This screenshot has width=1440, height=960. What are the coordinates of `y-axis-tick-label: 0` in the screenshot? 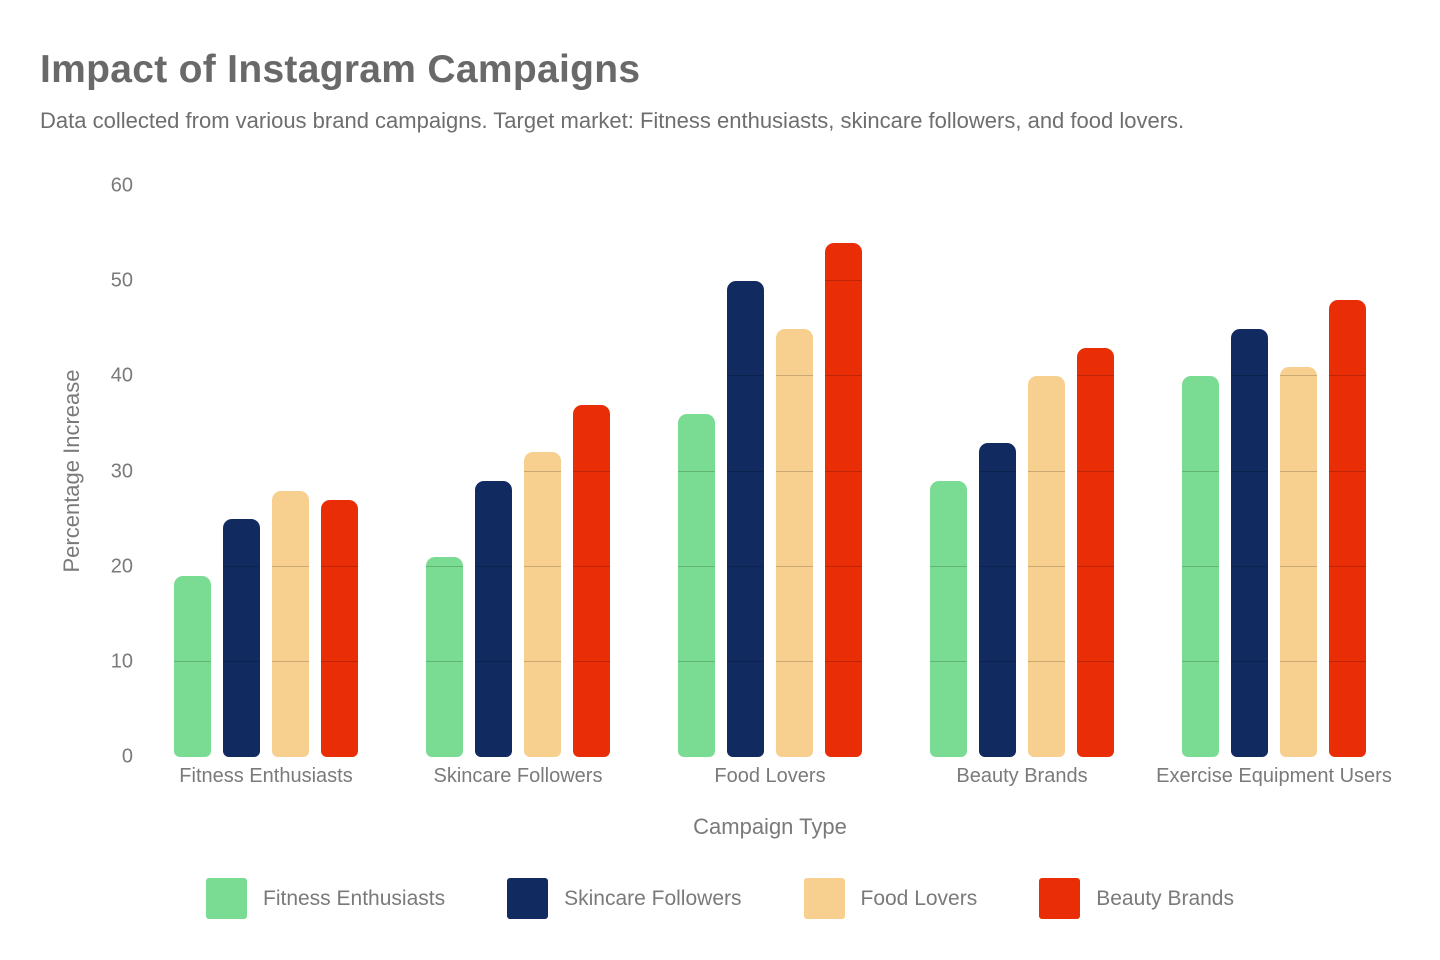 It's located at (127, 756).